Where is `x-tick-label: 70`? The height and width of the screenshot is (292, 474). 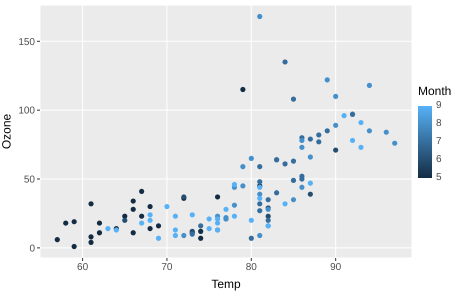 x-tick-label: 70 is located at coordinates (167, 268).